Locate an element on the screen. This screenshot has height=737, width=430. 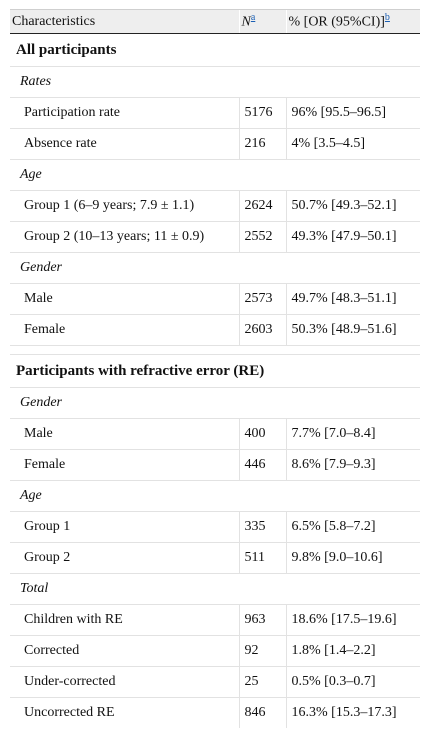
subsection-title: Rates is located at coordinates (215, 82).